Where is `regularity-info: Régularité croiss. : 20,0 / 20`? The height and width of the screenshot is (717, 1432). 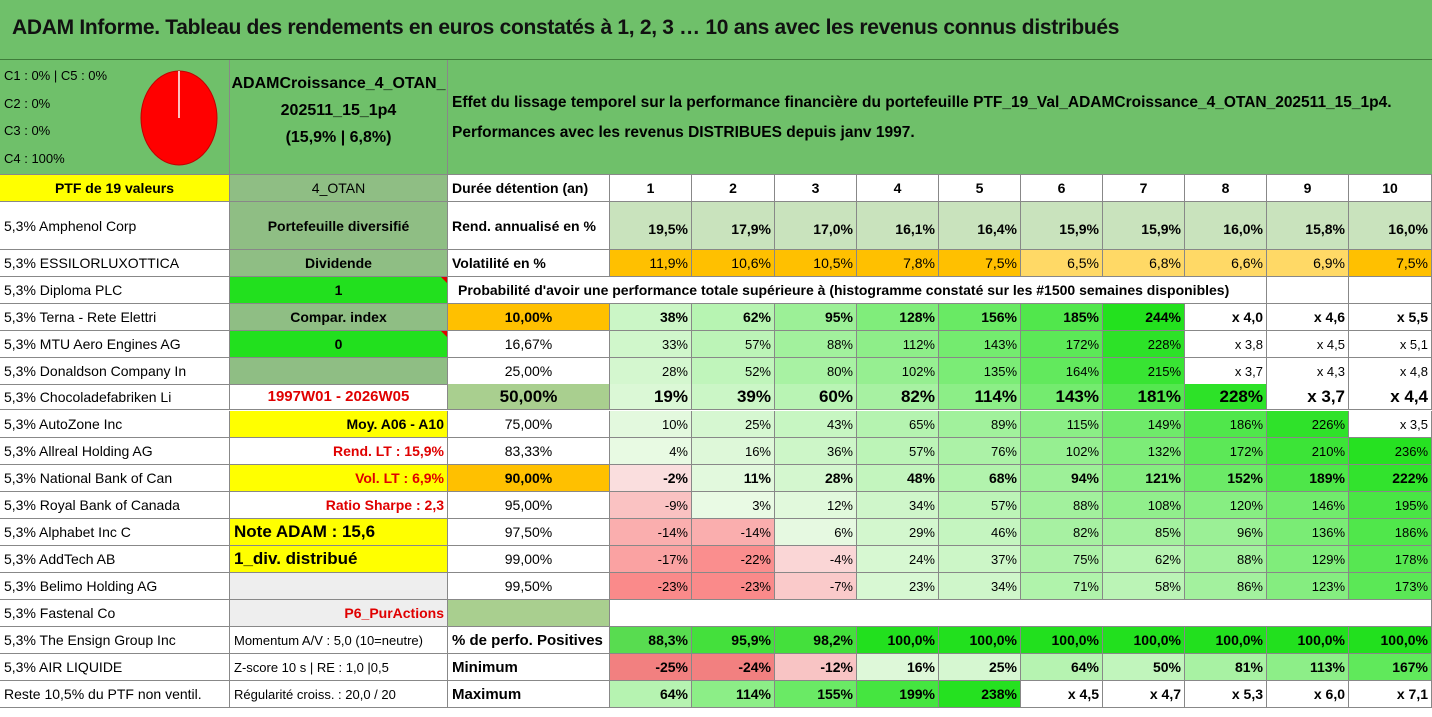 regularity-info: Régularité croiss. : 20,0 / 20 is located at coordinates (339, 694).